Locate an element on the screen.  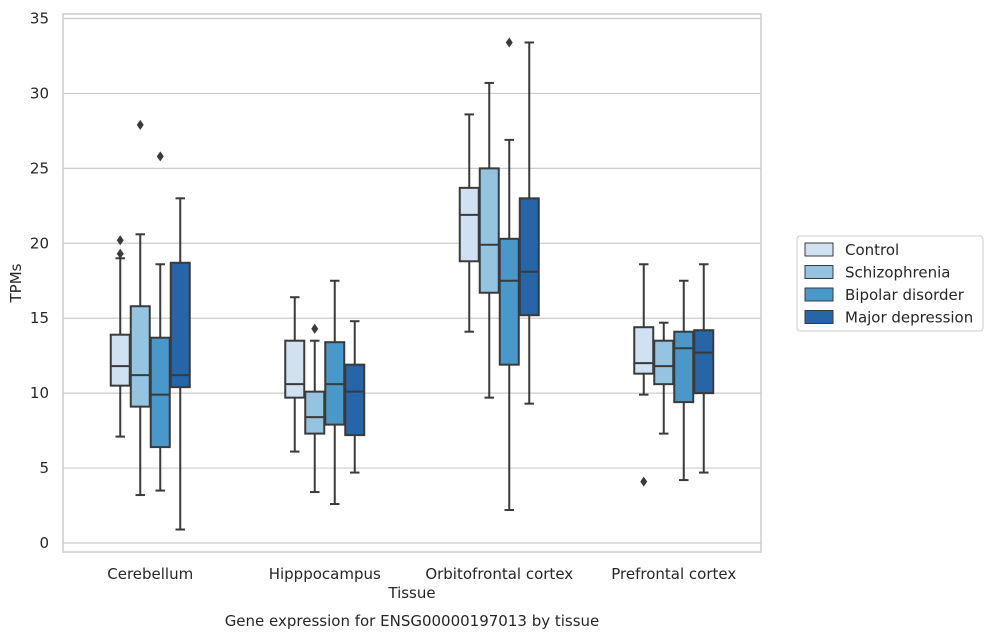
y-tick-label: 15 is located at coordinates (39, 318).